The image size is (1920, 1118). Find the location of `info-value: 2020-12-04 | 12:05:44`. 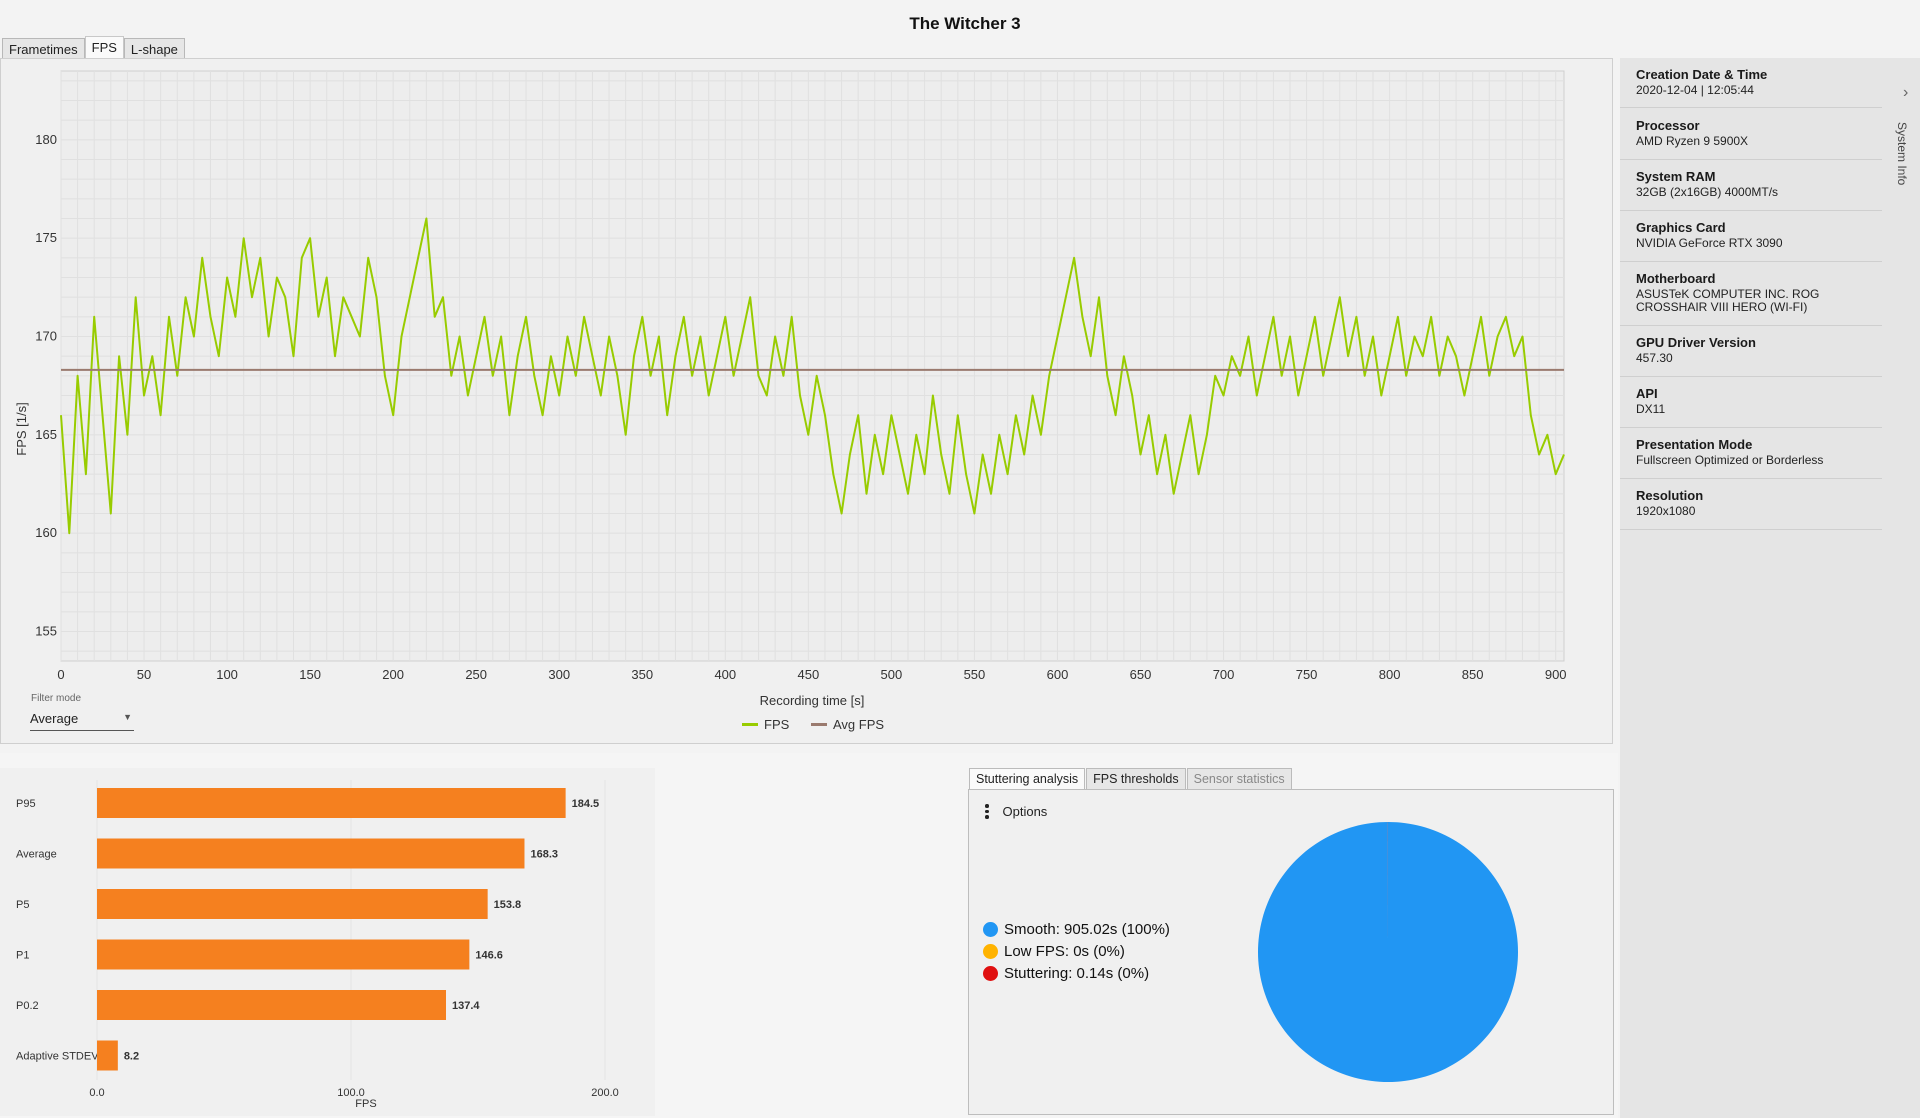

info-value: 2020-12-04 | 12:05:44 is located at coordinates (1695, 90).